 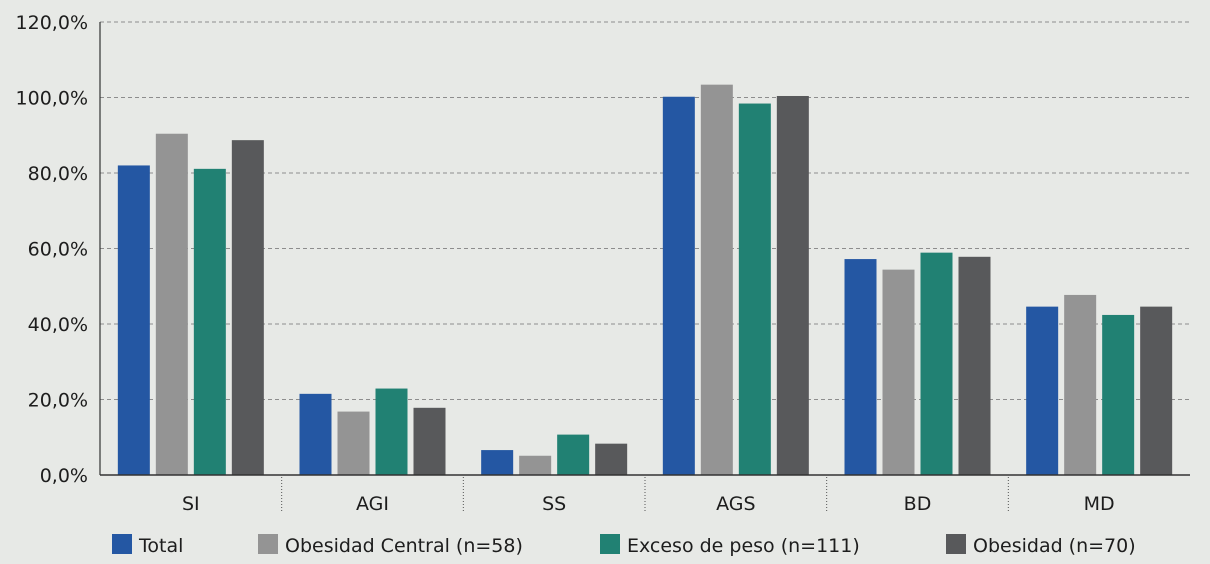 What do you see at coordinates (735, 504) in the screenshot?
I see `x-category-label: AGS` at bounding box center [735, 504].